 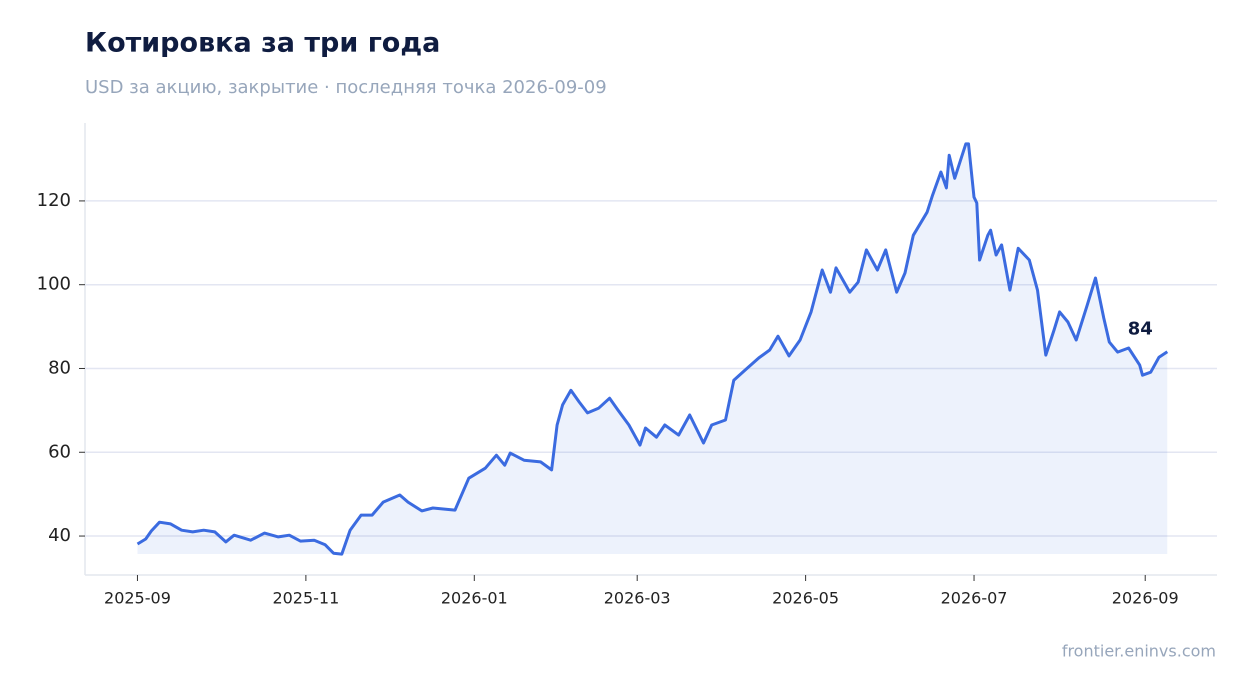 I want to click on x-tick-label: 2026-05, so click(x=805, y=598).